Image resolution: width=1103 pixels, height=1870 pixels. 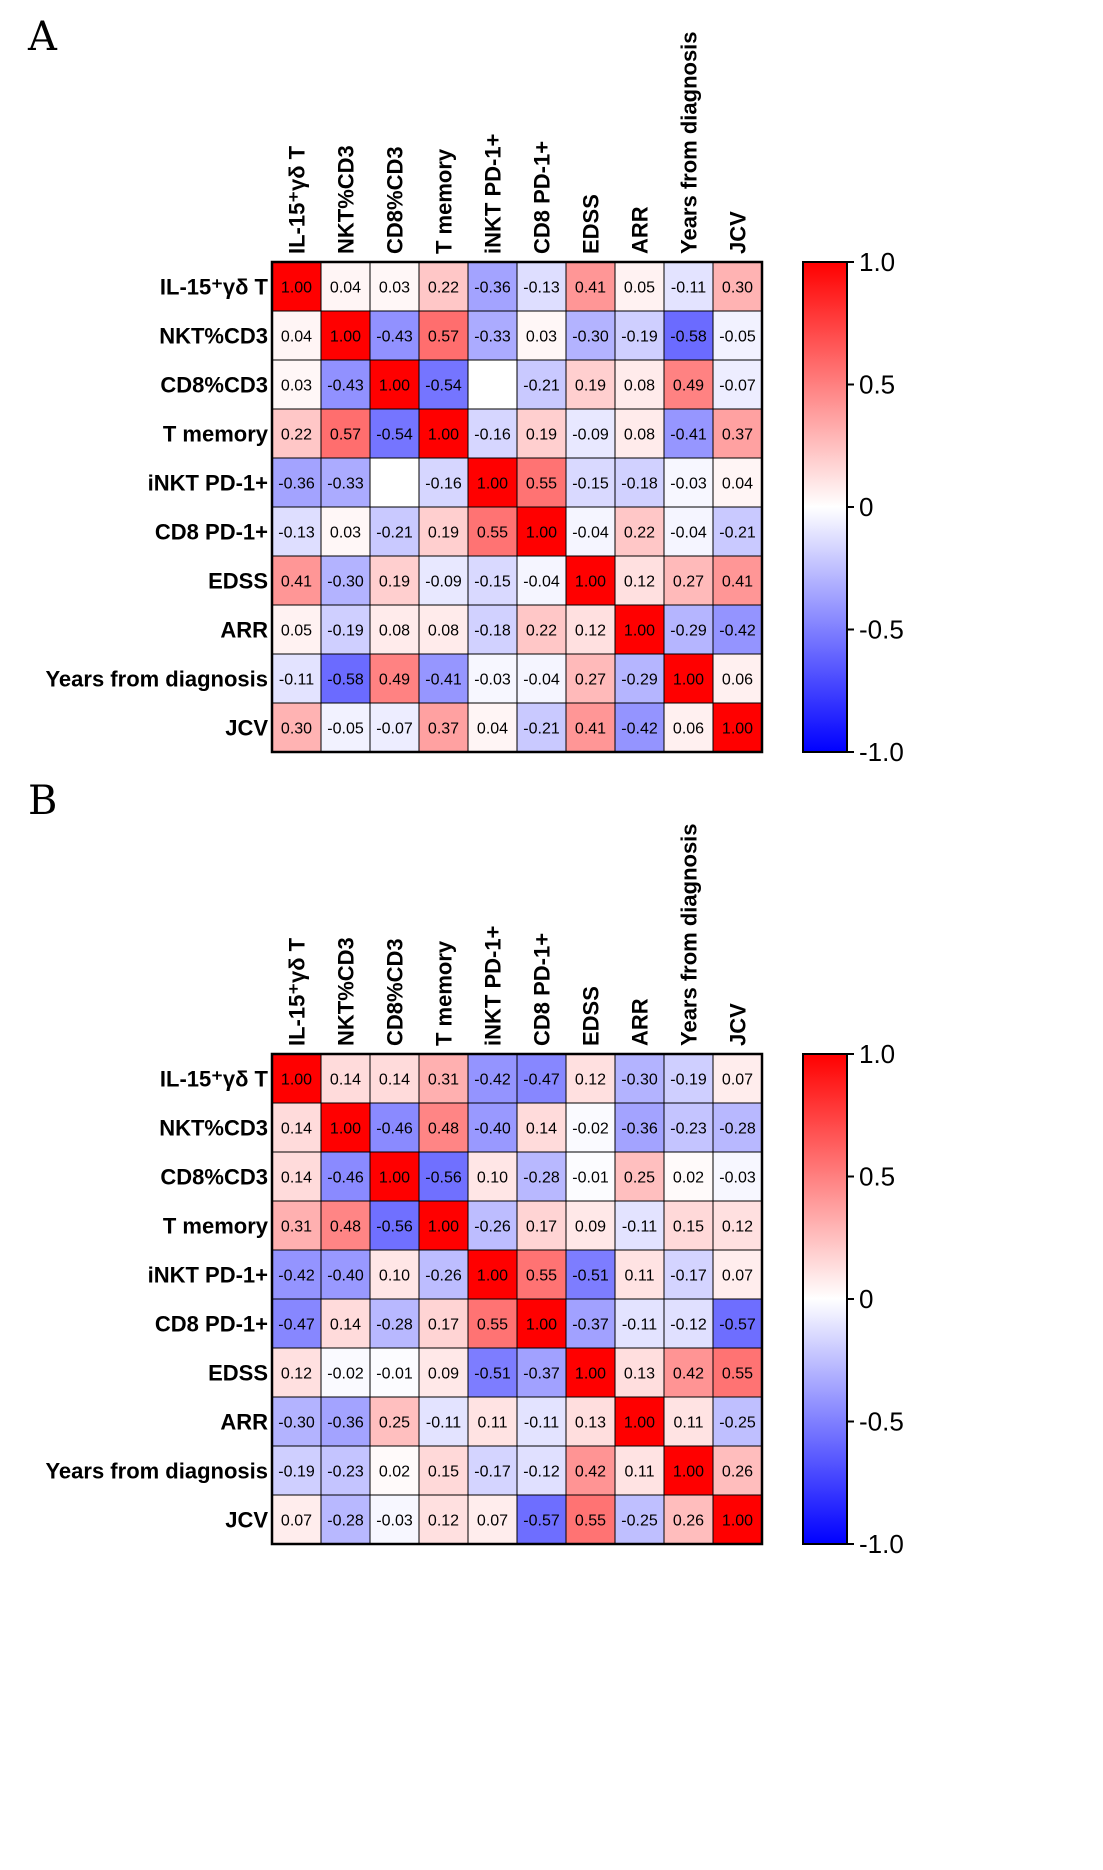 What do you see at coordinates (688, 729) in the screenshot?
I see `cell-value-label: 0.06` at bounding box center [688, 729].